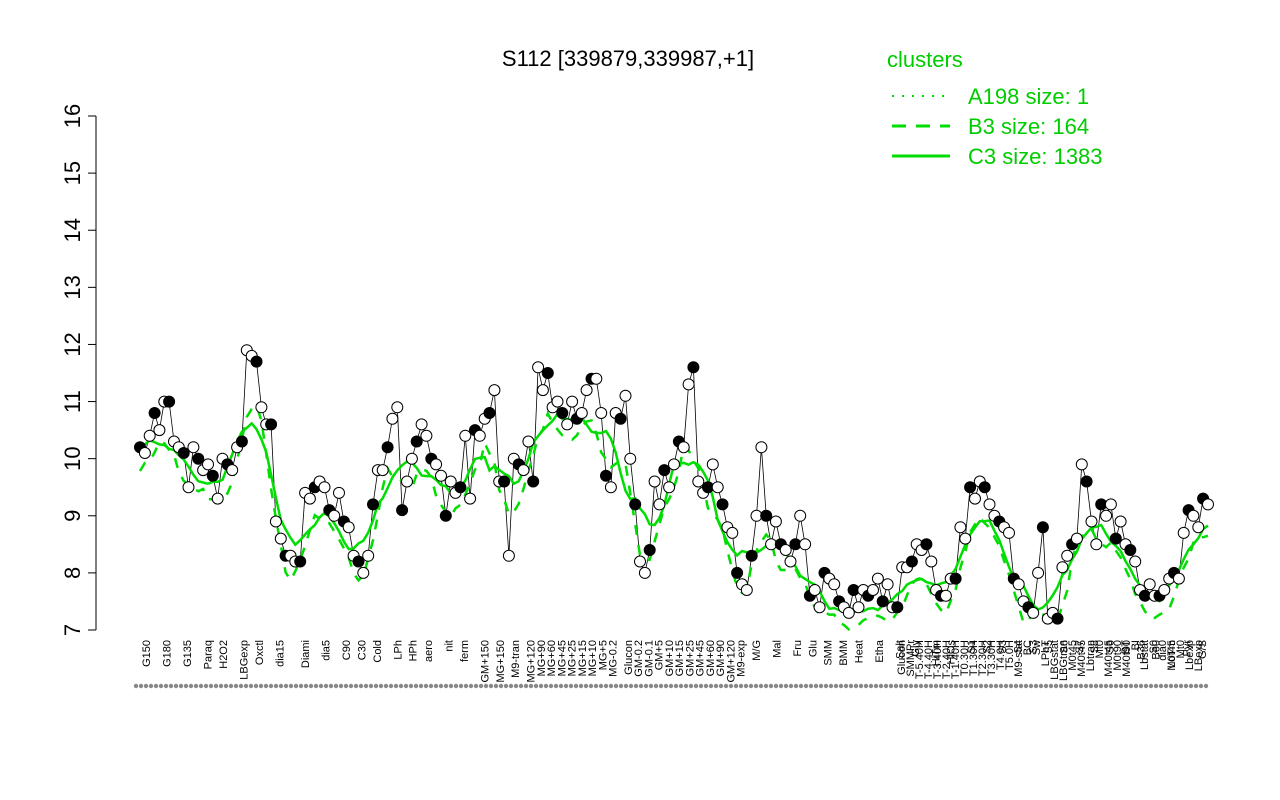 The image size is (1280, 800). I want to click on x-tick-label: aero, so click(429, 651).